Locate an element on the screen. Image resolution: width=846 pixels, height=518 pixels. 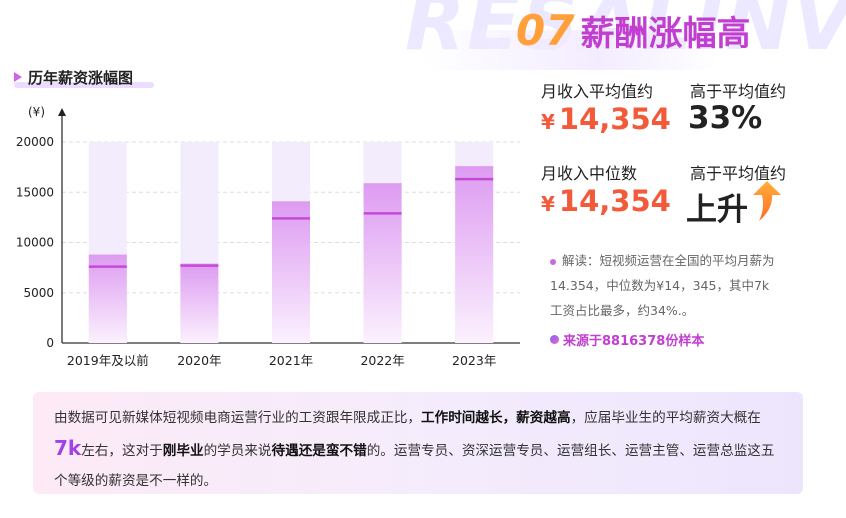
summary-text-1: 由数据可见新媒体短视频电商运营行业的工资跟年限成正比， is located at coordinates (238, 418).